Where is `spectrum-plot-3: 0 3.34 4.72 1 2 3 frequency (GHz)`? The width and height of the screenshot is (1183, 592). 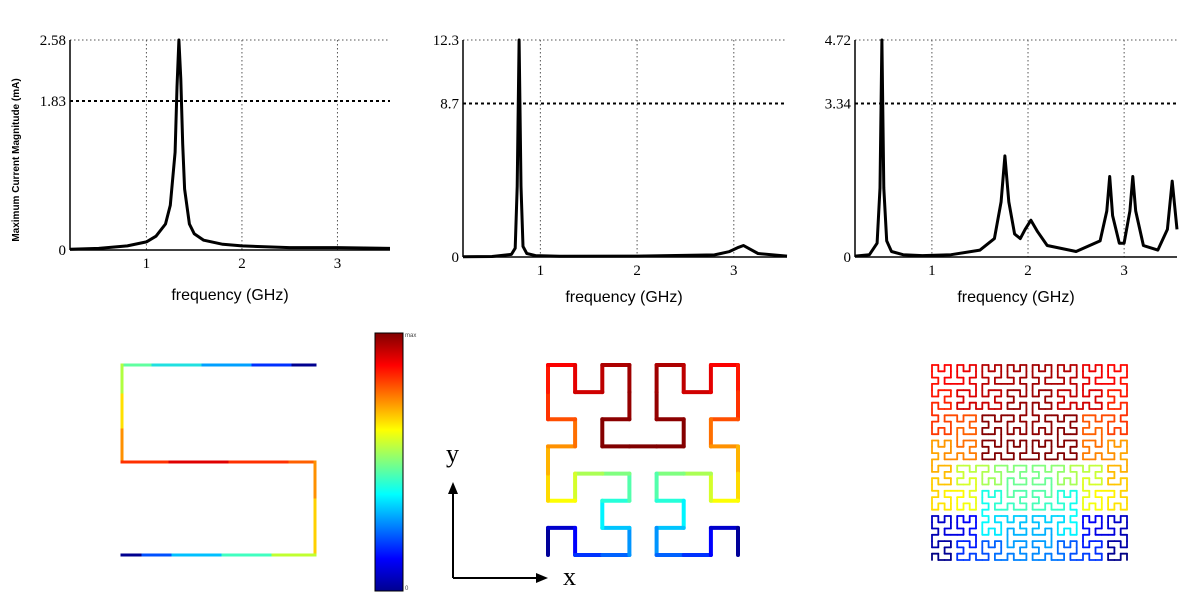 spectrum-plot-3: 0 3.34 4.72 1 2 3 frequency (GHz) is located at coordinates (1002, 169).